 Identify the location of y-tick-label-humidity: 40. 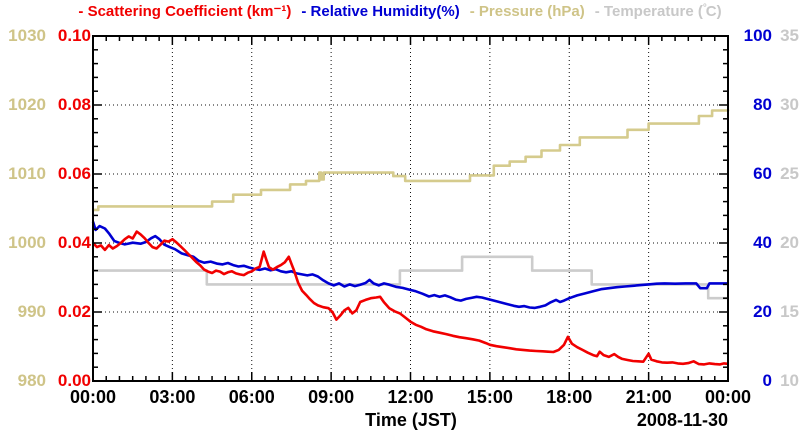
(762, 242).